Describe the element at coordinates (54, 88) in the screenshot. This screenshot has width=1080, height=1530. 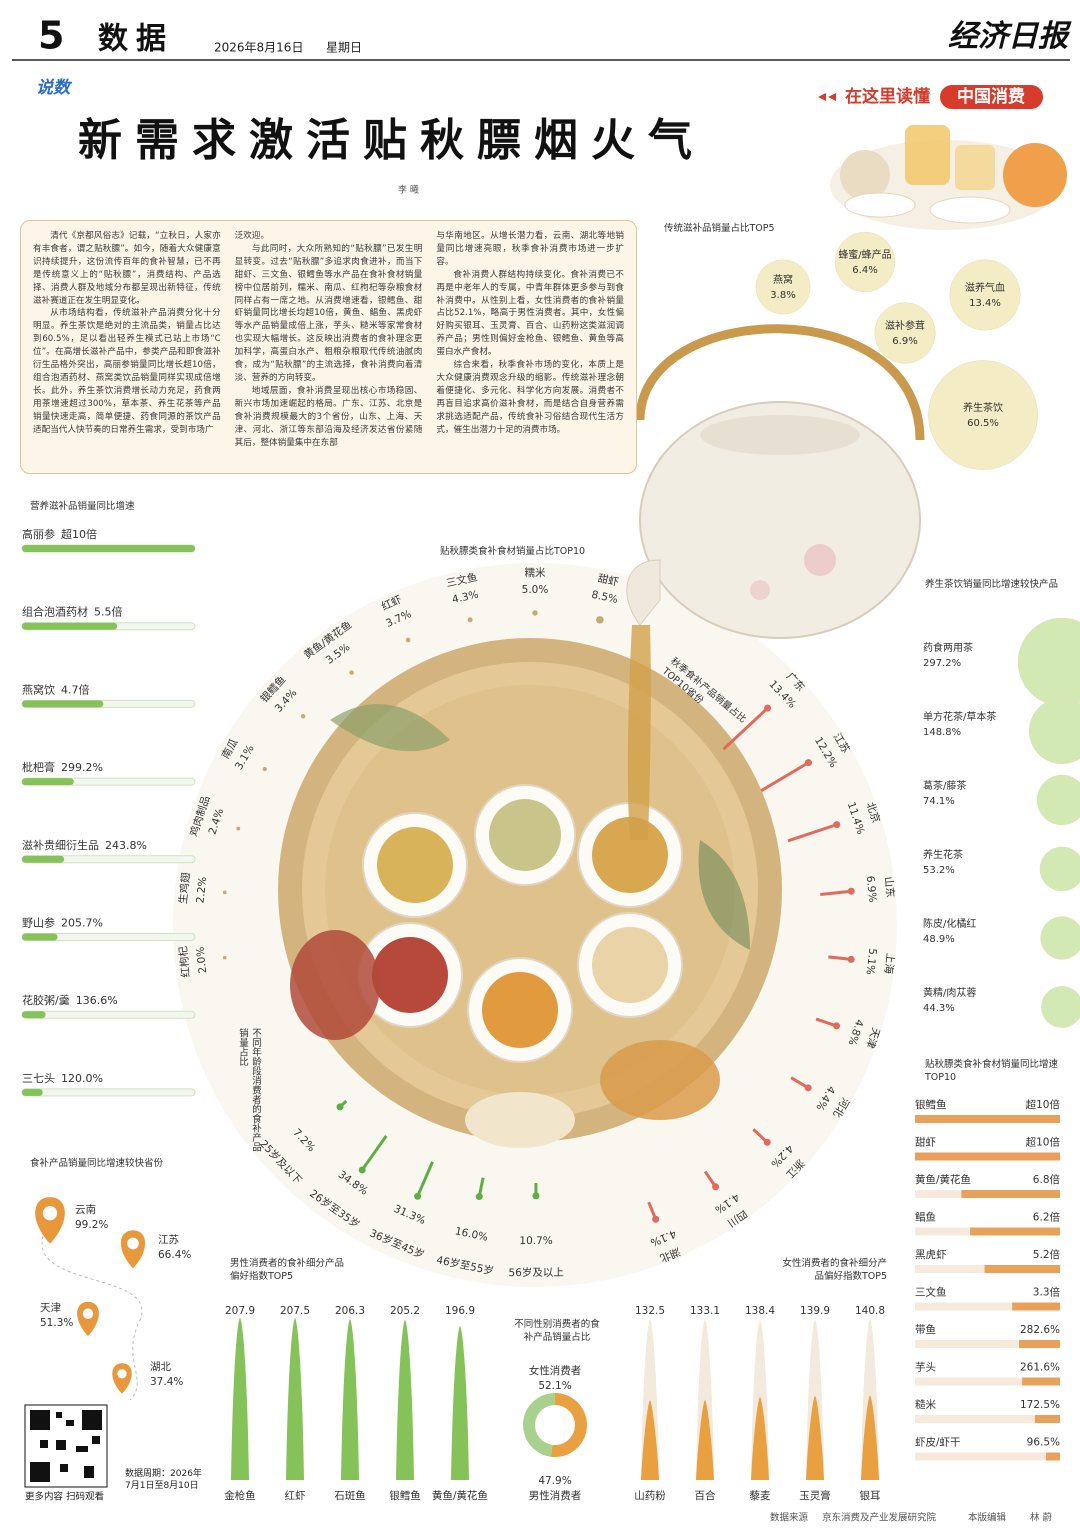
I see `column-name: 说数` at that location.